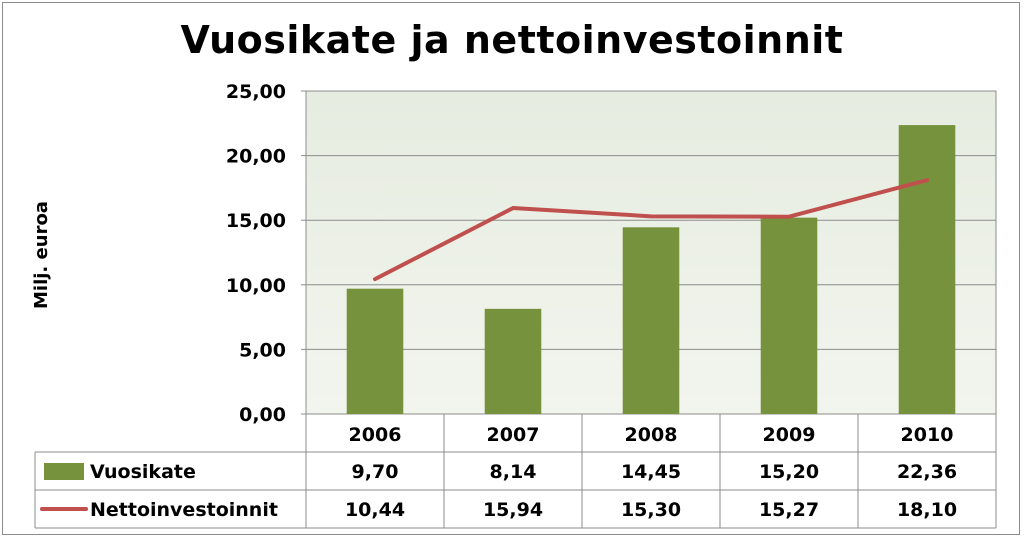 The image size is (1024, 539). Describe the element at coordinates (651, 472) in the screenshot. I see `data-label-vuosikate-2008: 14,45` at that location.